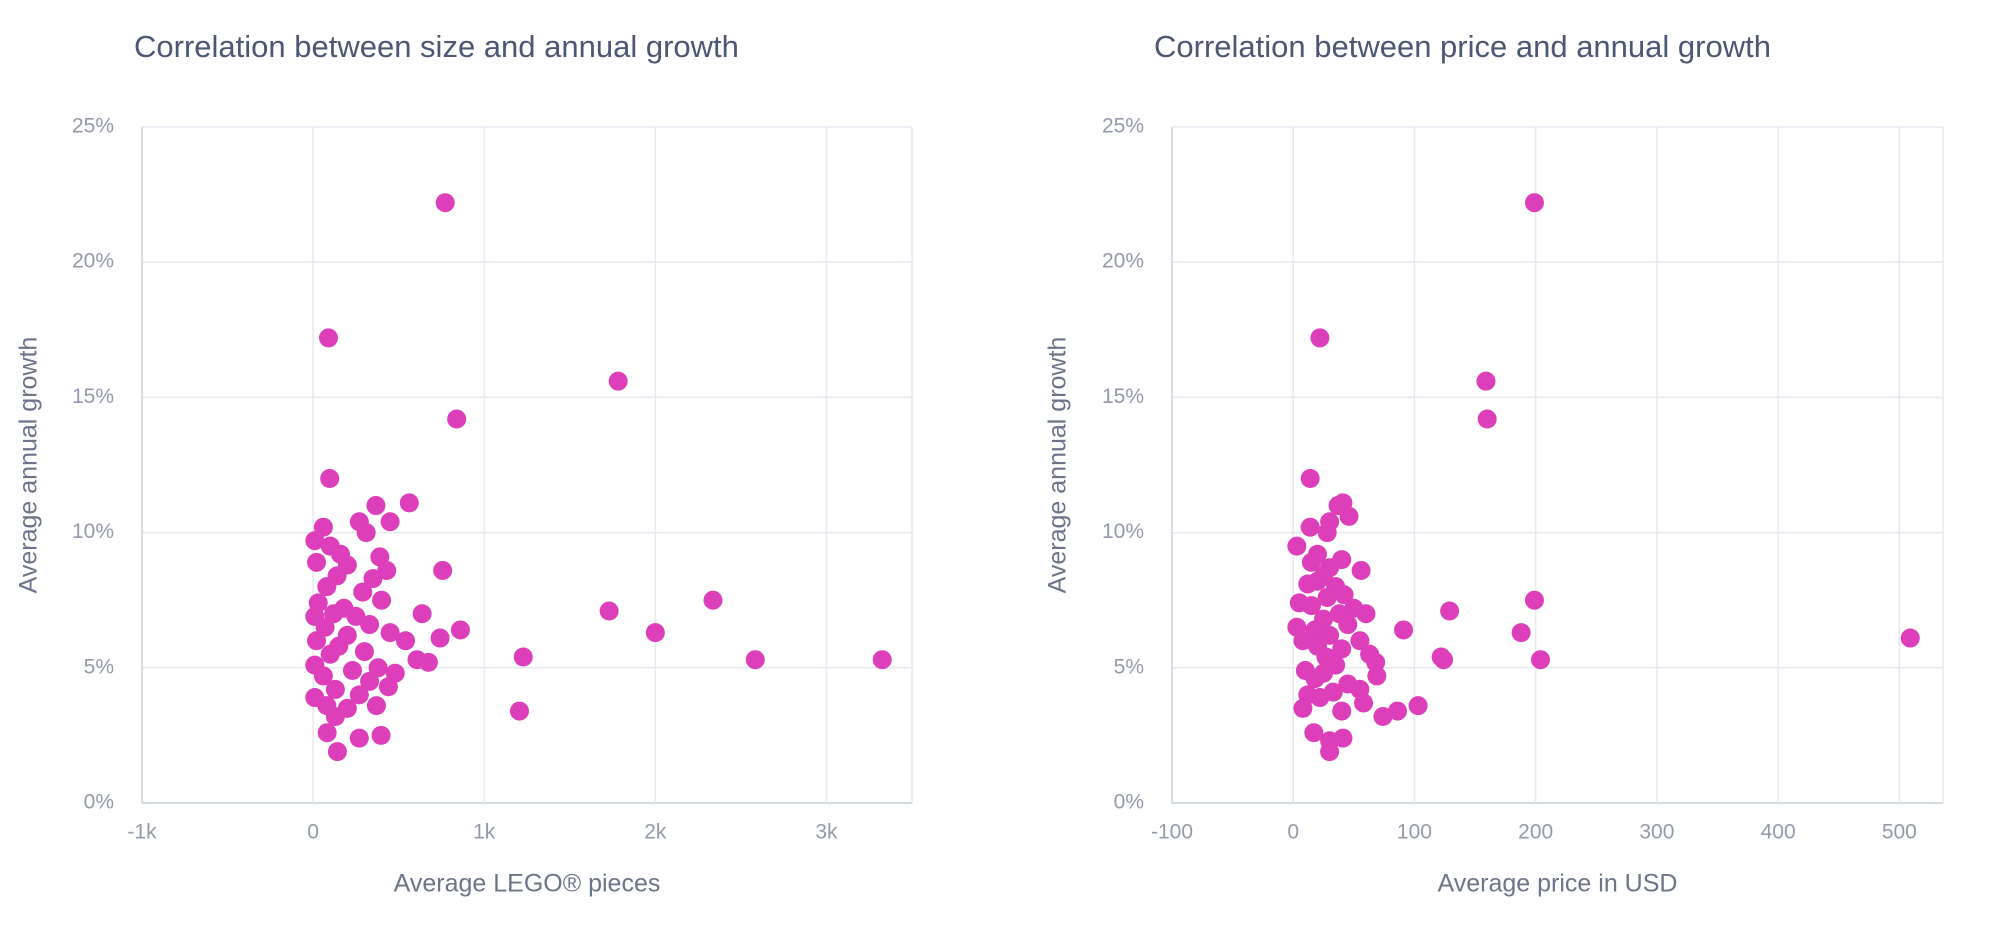  What do you see at coordinates (826, 832) in the screenshot?
I see `x-tick-label: 3k` at bounding box center [826, 832].